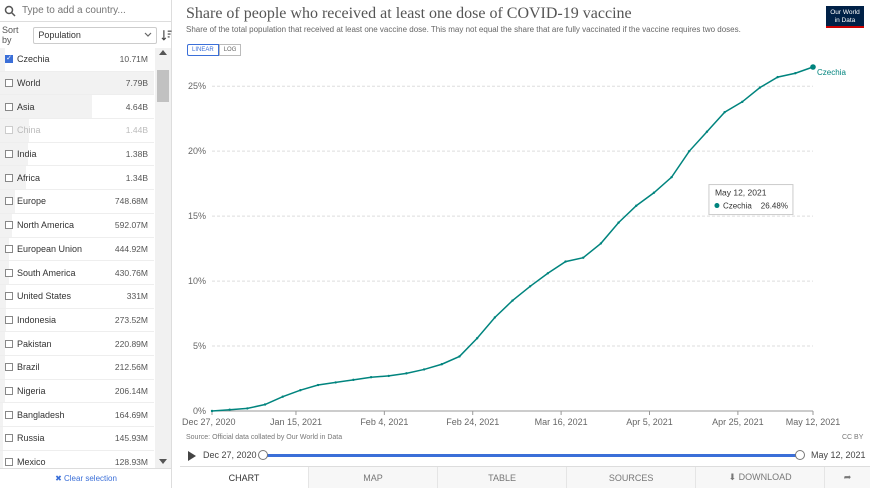 This screenshot has height=488, width=870. I want to click on list-item: Bangladesh 164.69M, so click(77, 415).